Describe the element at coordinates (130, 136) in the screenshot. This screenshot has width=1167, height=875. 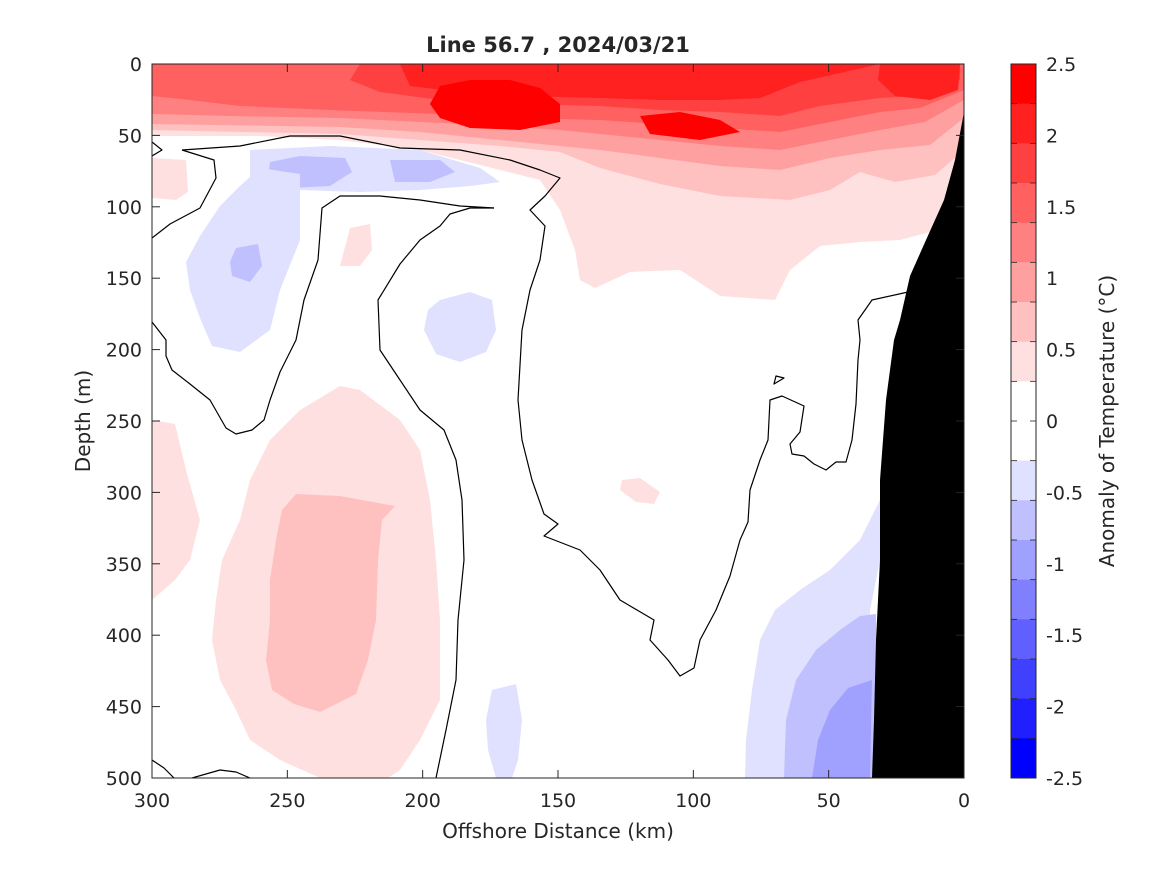
I see `y-tick-label: 50` at that location.